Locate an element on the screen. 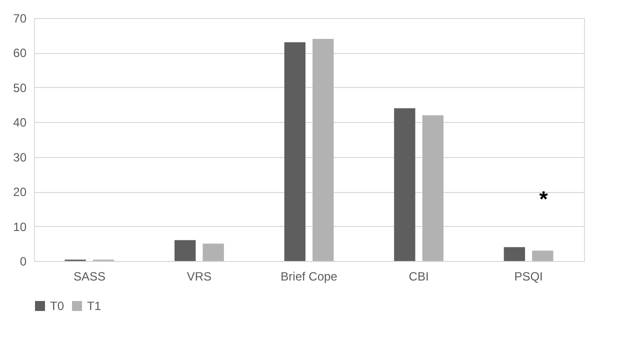 This screenshot has height=348, width=620. y-tick-label: 40 is located at coordinates (20, 123).